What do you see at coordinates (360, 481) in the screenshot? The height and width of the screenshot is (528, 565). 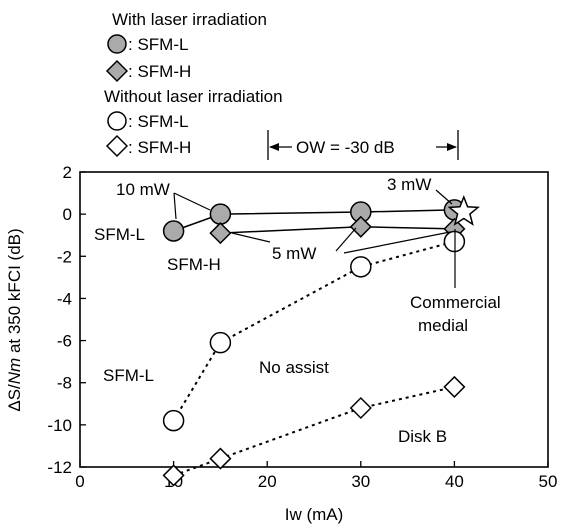 I see `x-tick-label: 30` at bounding box center [360, 481].